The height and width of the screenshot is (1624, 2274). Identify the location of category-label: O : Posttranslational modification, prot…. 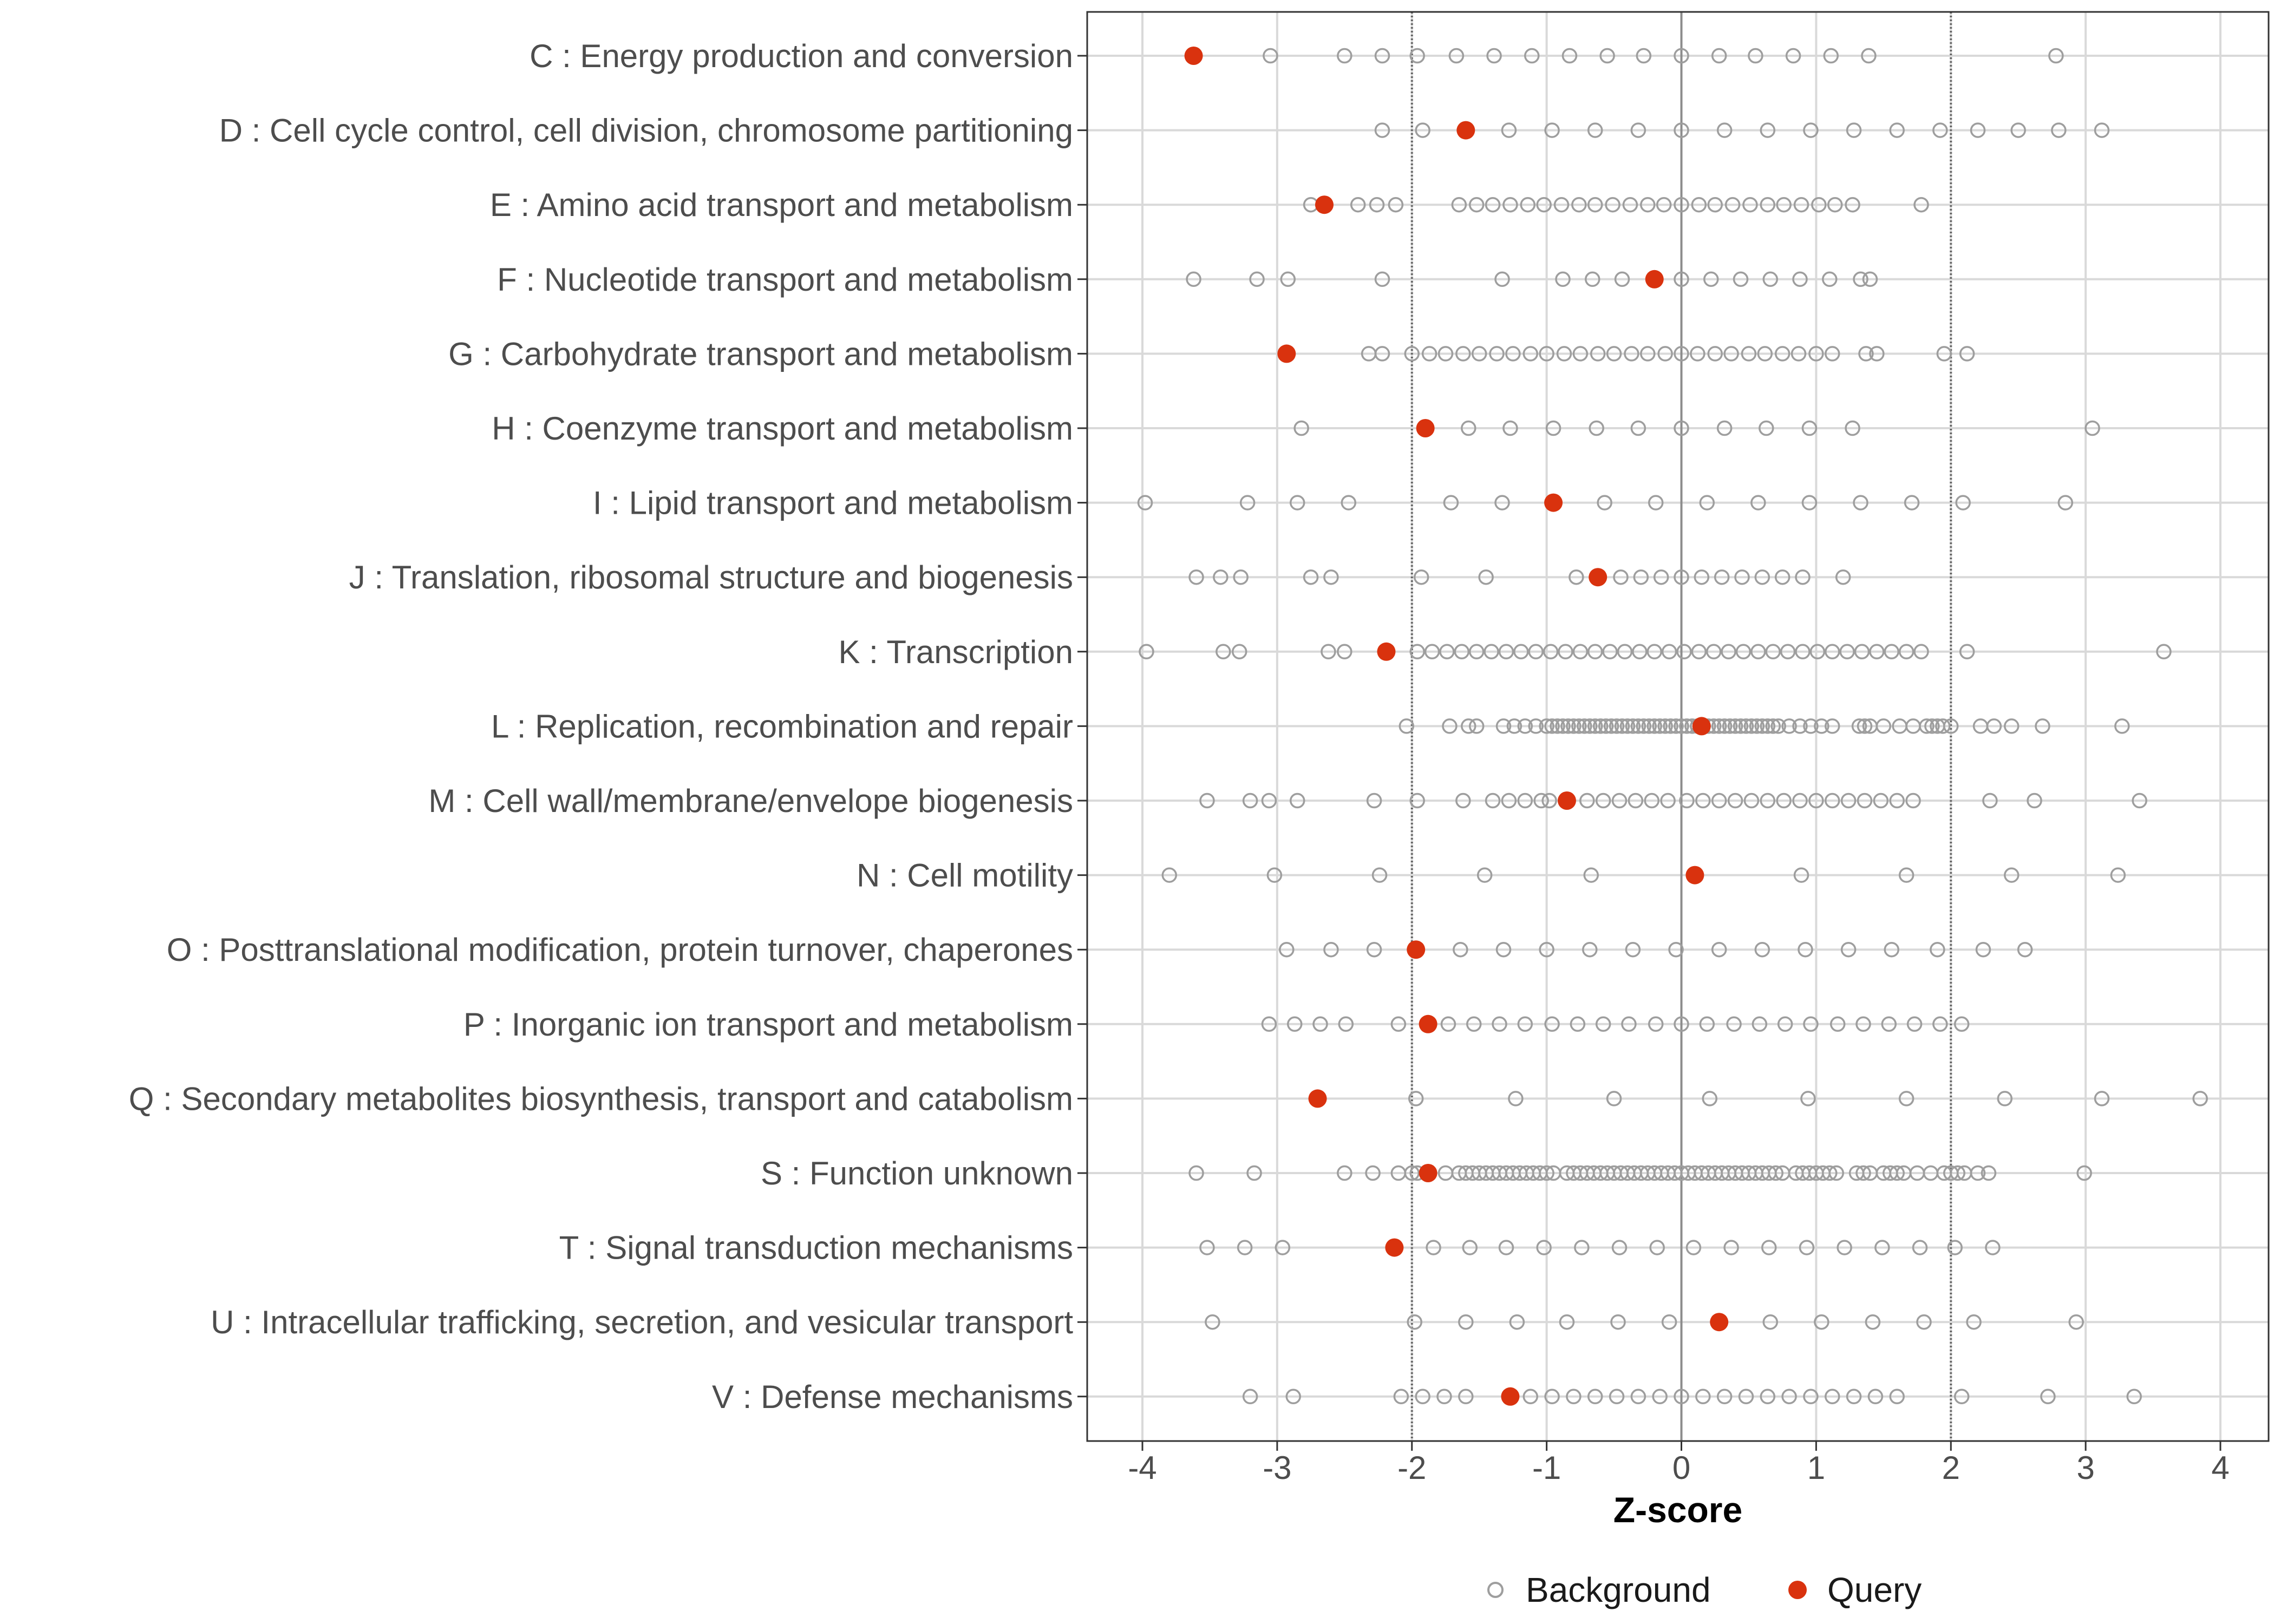
(620, 950).